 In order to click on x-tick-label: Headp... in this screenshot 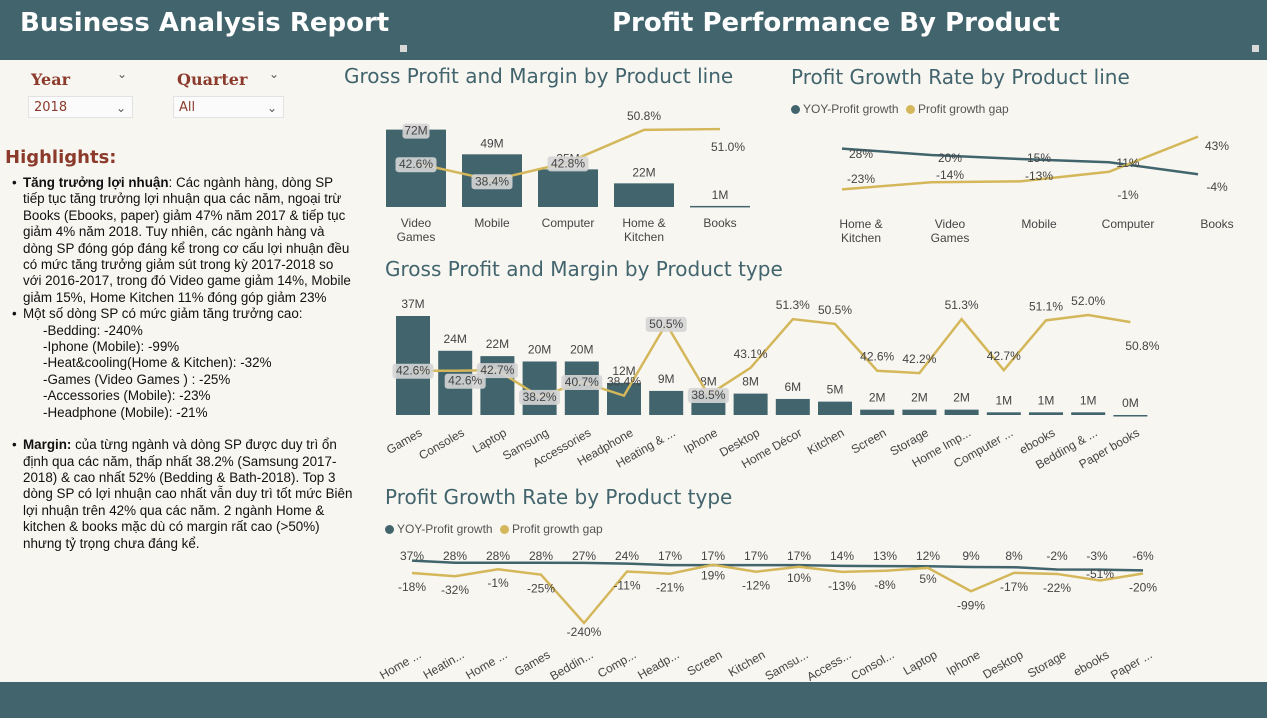, I will do `click(658, 664)`.